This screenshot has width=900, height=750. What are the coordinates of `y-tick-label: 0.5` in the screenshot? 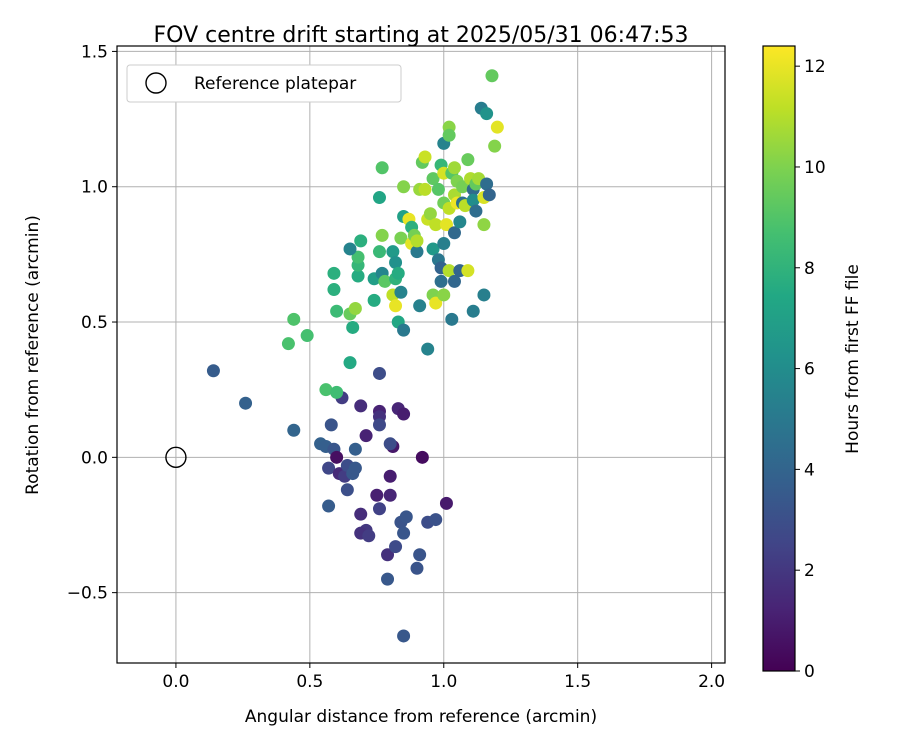 It's located at (94, 323).